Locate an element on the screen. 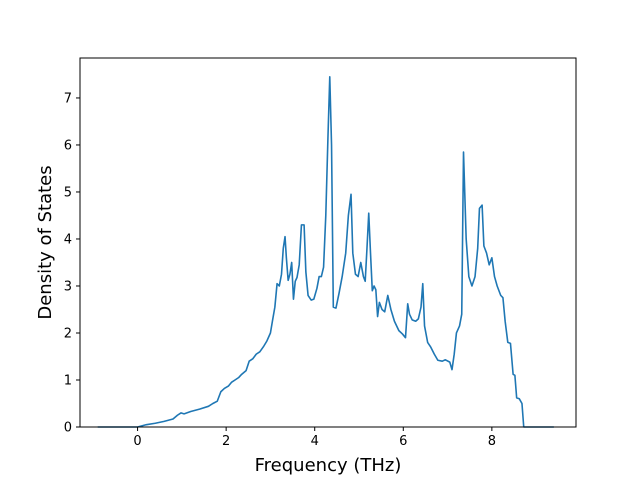 This screenshot has width=640, height=480. x-ticks: 0 2 4 6 8 is located at coordinates (314, 438).